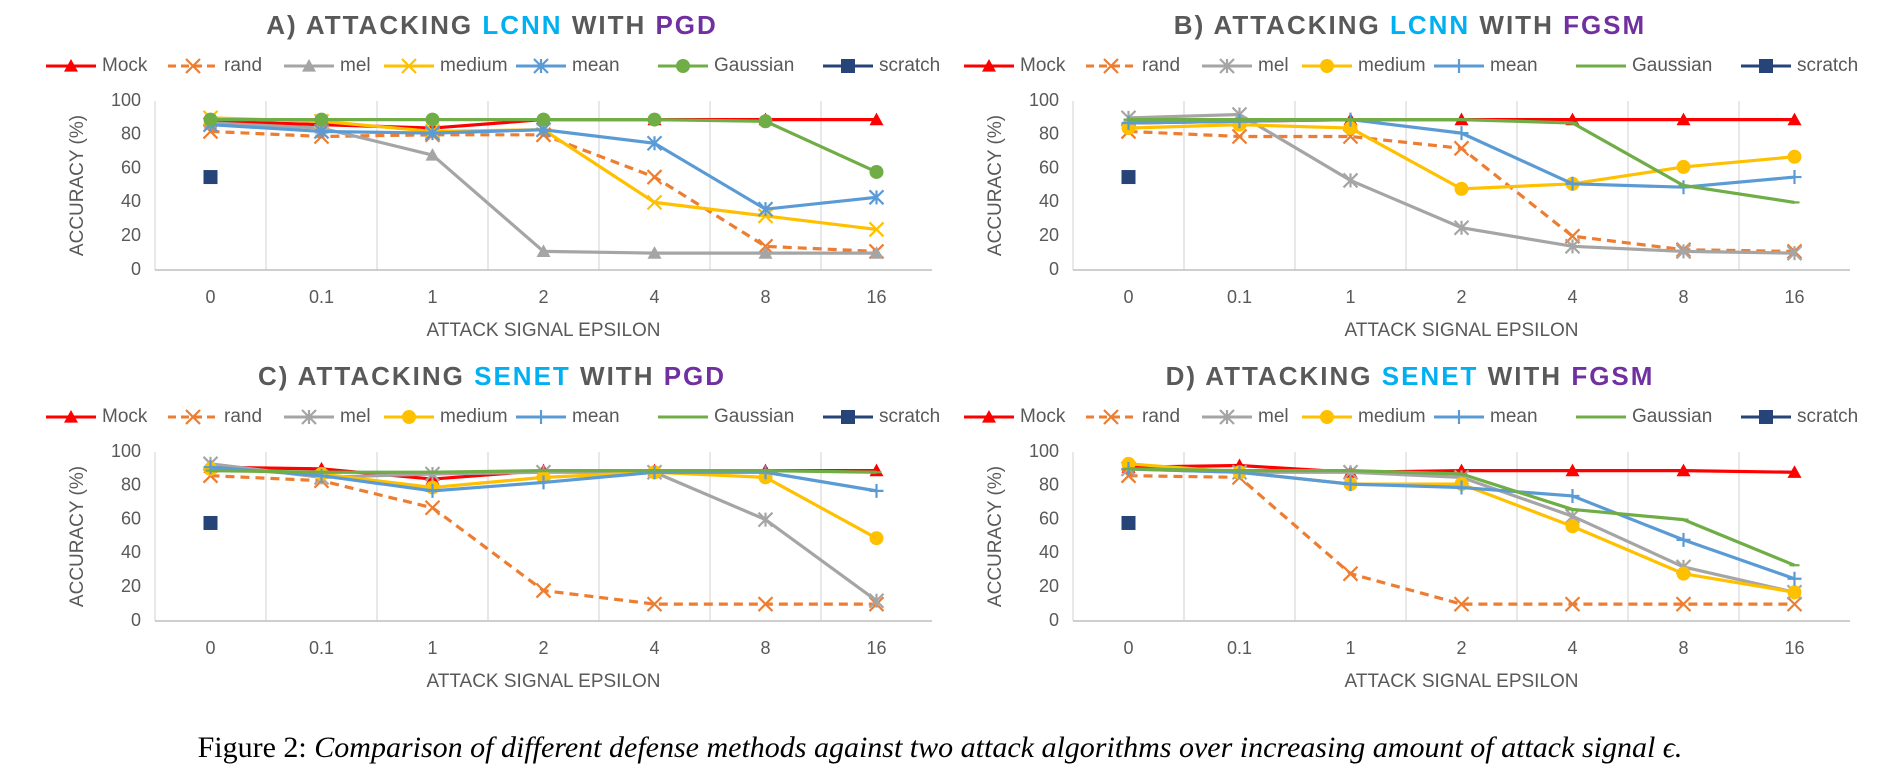  What do you see at coordinates (695, 376) in the screenshot?
I see `title-part: PGD` at bounding box center [695, 376].